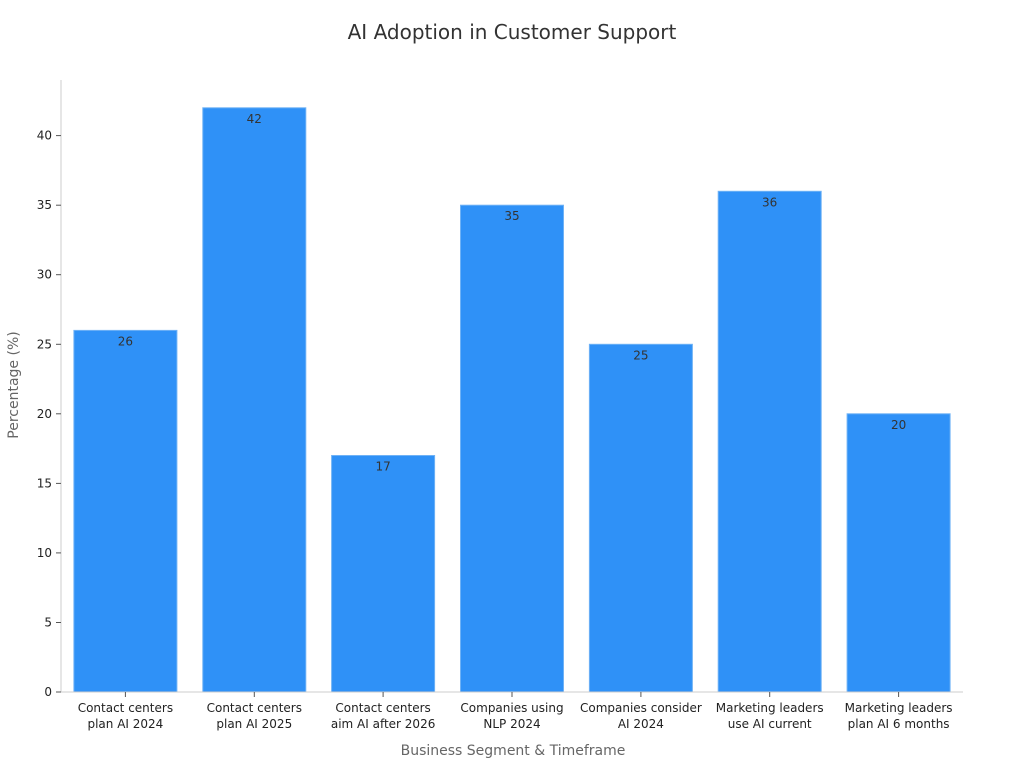 This screenshot has width=1024, height=768. I want to click on y-axis-label: Percentage (%), so click(14, 384).